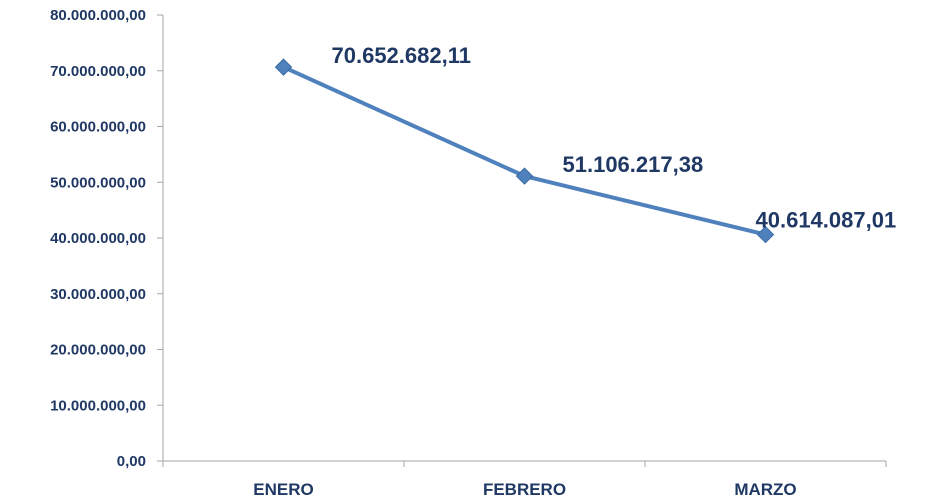  What do you see at coordinates (98, 71) in the screenshot?
I see `y-tick-label: 70.000.000,00` at bounding box center [98, 71].